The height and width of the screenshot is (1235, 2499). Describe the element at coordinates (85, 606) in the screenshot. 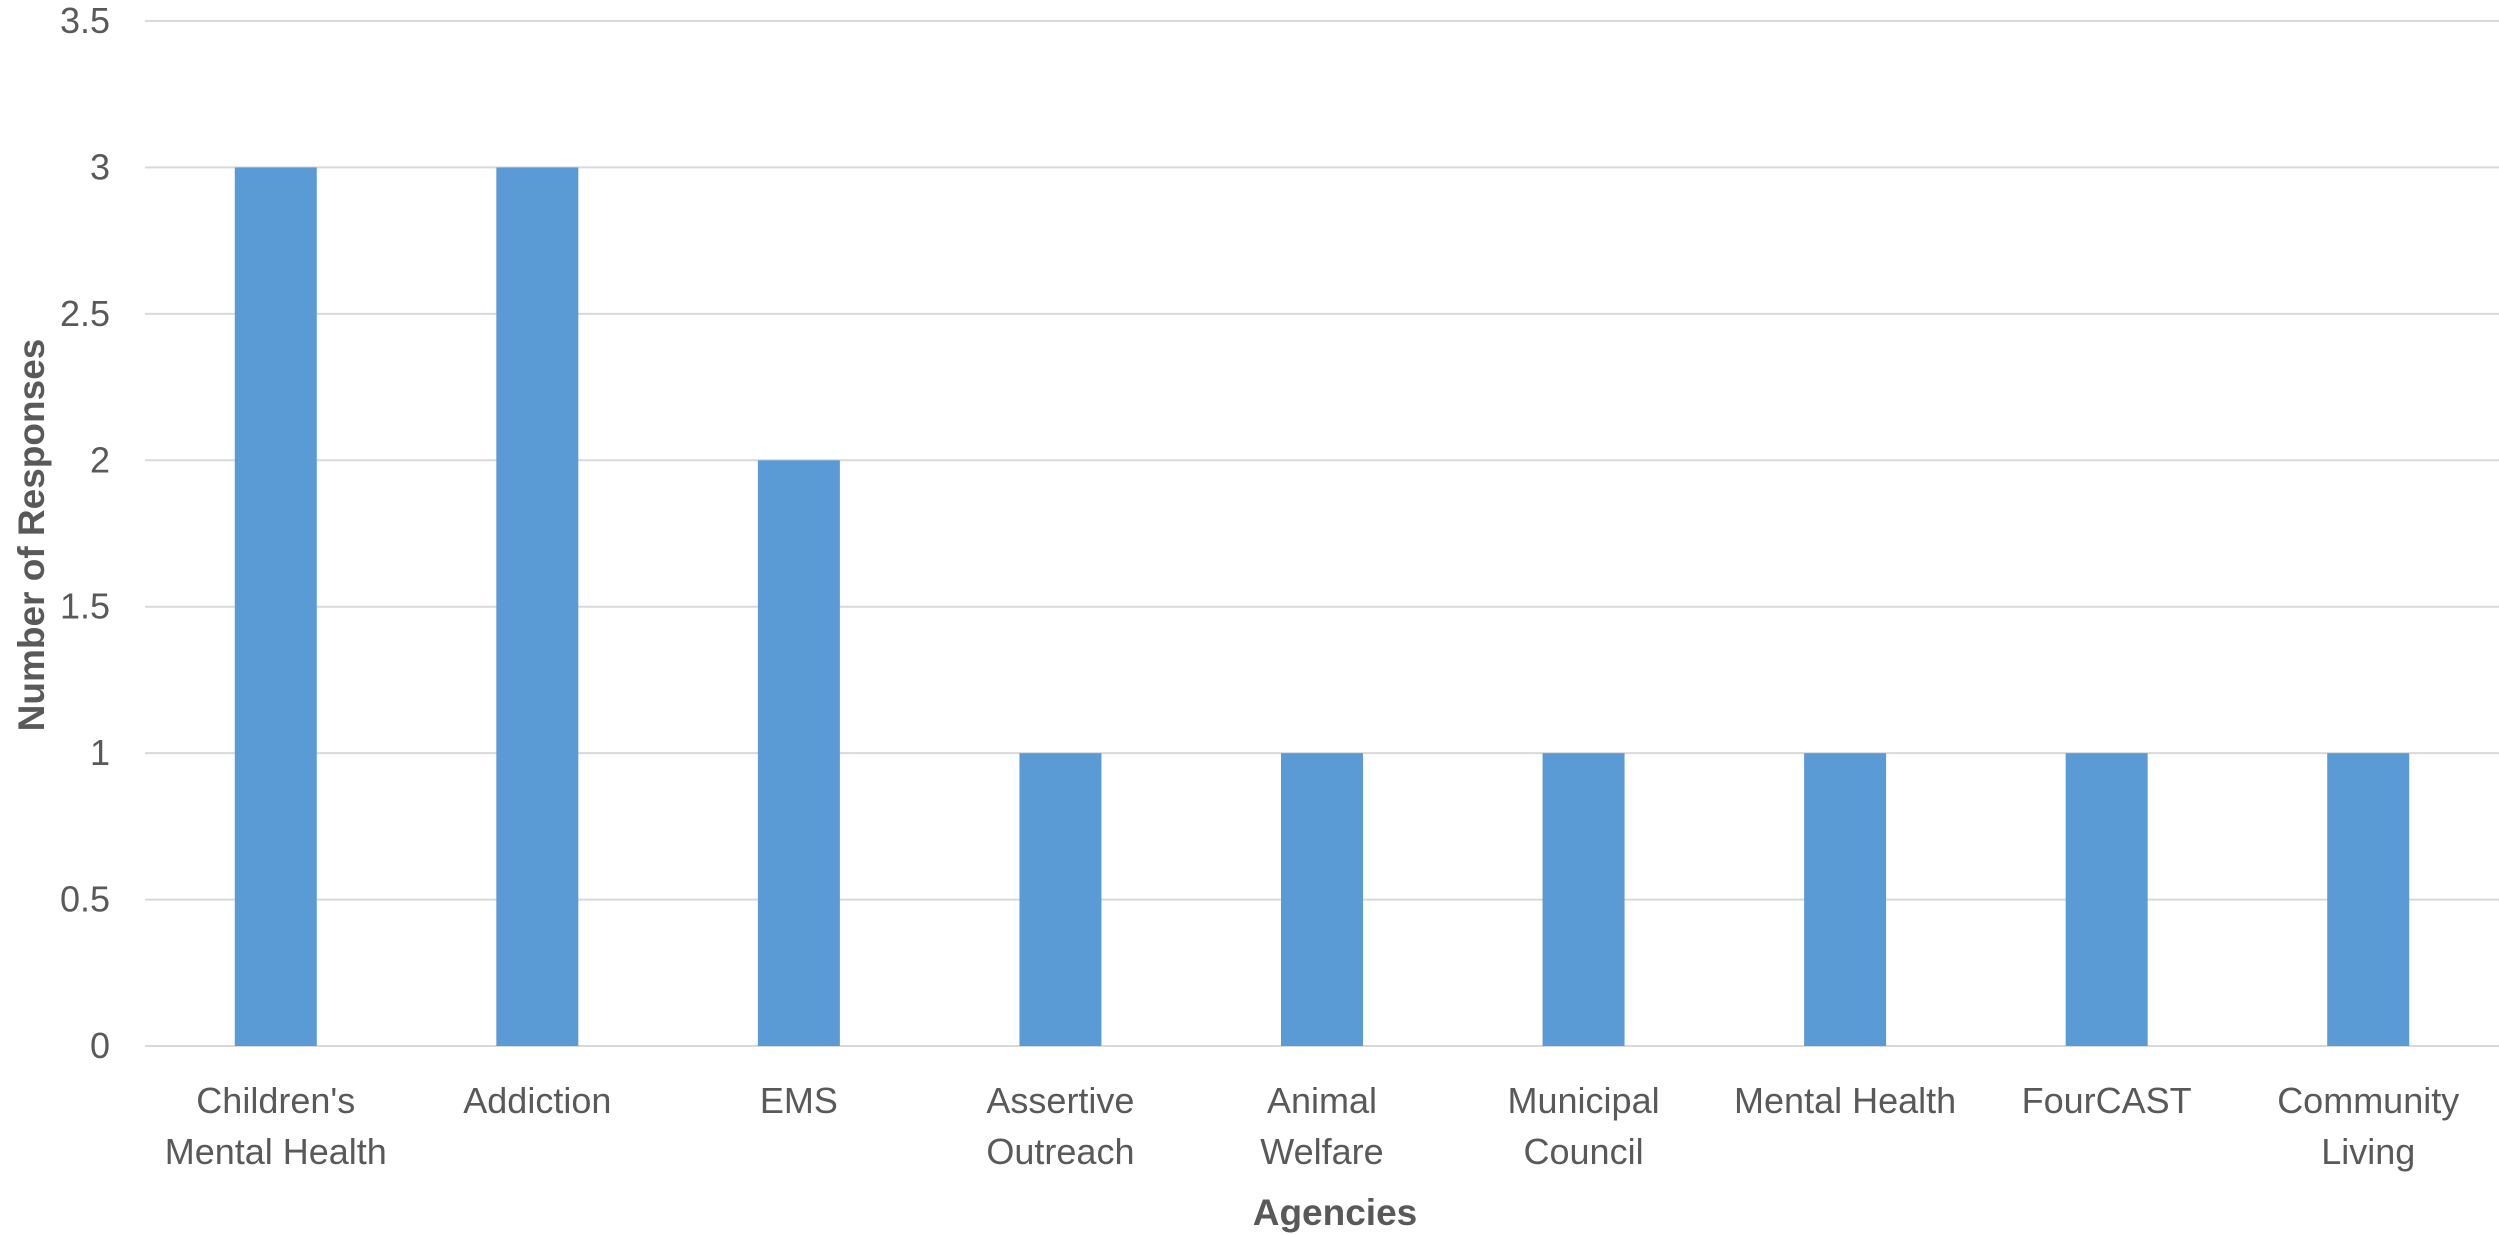

I see `y-tick-label: 1.5` at that location.